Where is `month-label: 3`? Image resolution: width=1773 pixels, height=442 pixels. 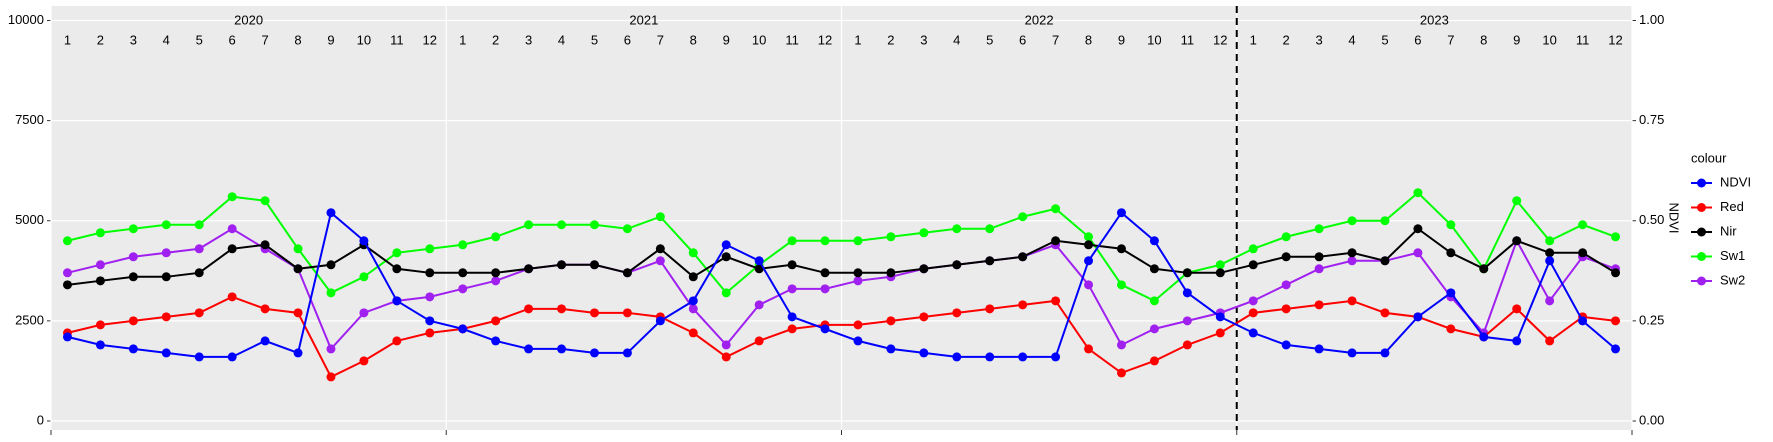
month-label: 3 is located at coordinates (923, 39).